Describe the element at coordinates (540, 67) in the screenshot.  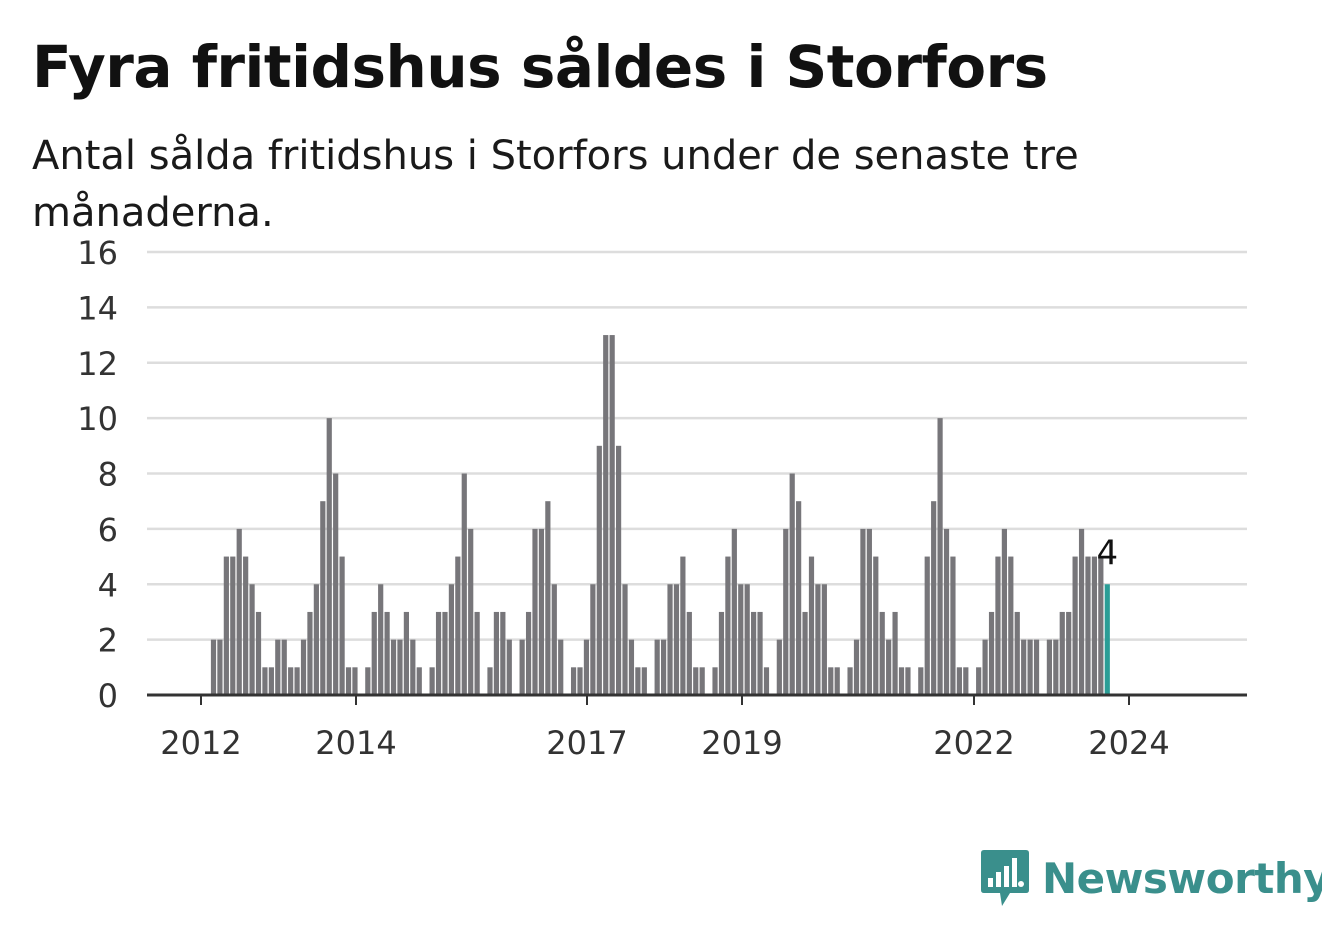
I see `chart-title: Fyra fritidshus såldes i Storfors` at that location.